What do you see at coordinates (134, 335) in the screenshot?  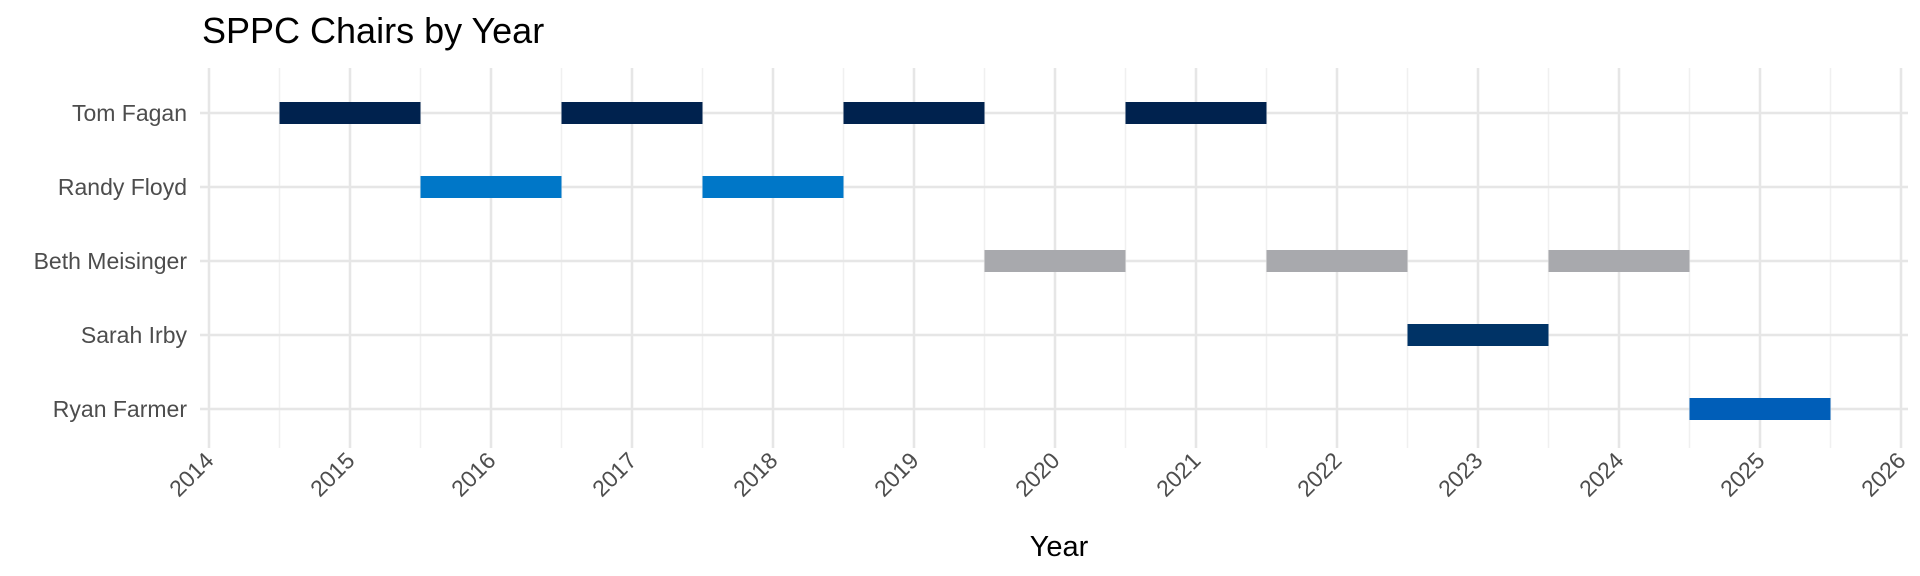 I see `y-tick-label: Sarah Irby` at bounding box center [134, 335].